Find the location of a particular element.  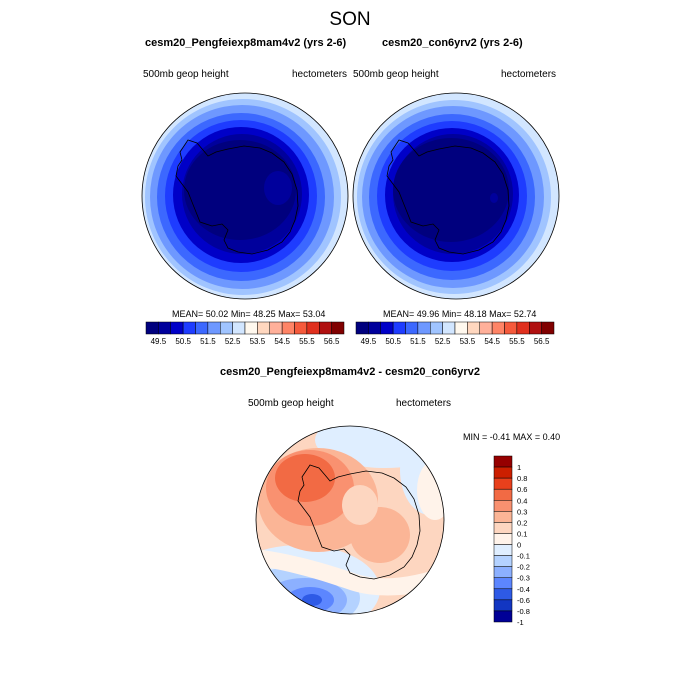

panel-left-variable: 500mb geop height is located at coordinates (186, 74).